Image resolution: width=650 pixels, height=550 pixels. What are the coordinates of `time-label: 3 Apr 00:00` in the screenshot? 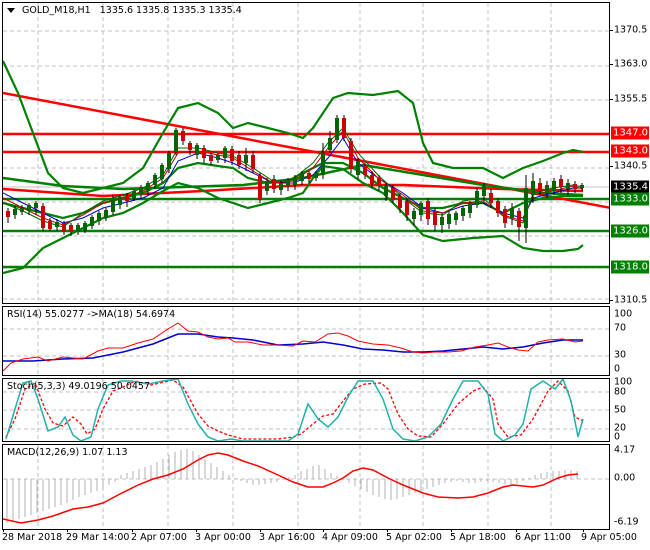 It's located at (223, 537).